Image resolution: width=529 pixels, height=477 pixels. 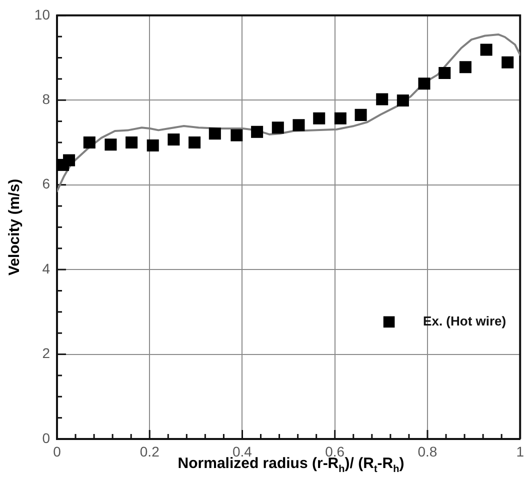 I want to click on y-tick-label: 2, so click(x=46, y=353).